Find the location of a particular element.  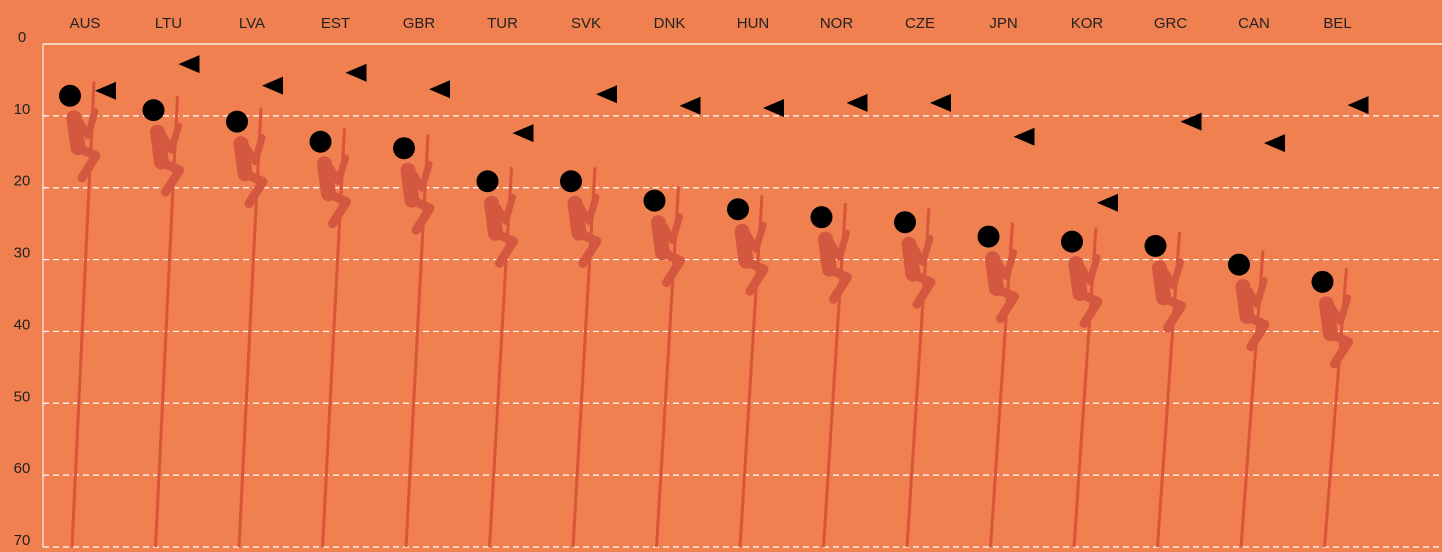

y-tick-label: 50 is located at coordinates (22, 396).